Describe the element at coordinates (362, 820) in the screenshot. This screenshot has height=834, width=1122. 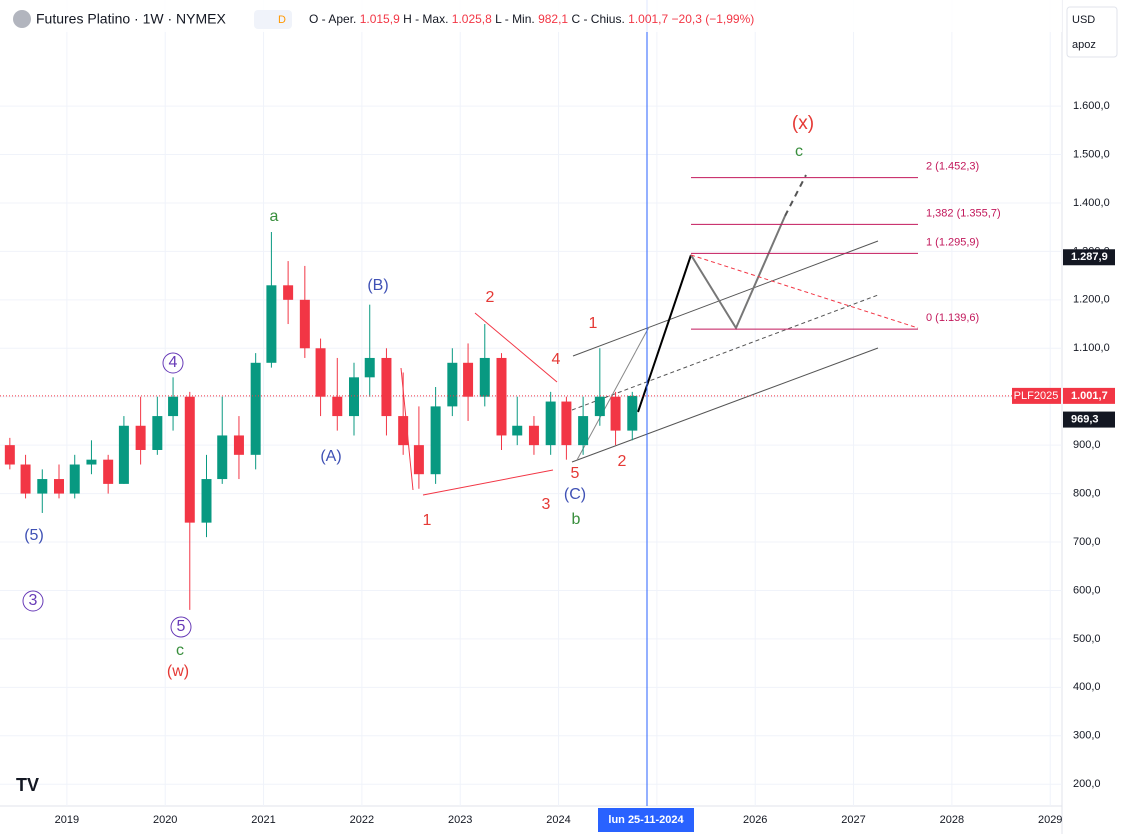
I see `x-tick-label: 2022` at that location.